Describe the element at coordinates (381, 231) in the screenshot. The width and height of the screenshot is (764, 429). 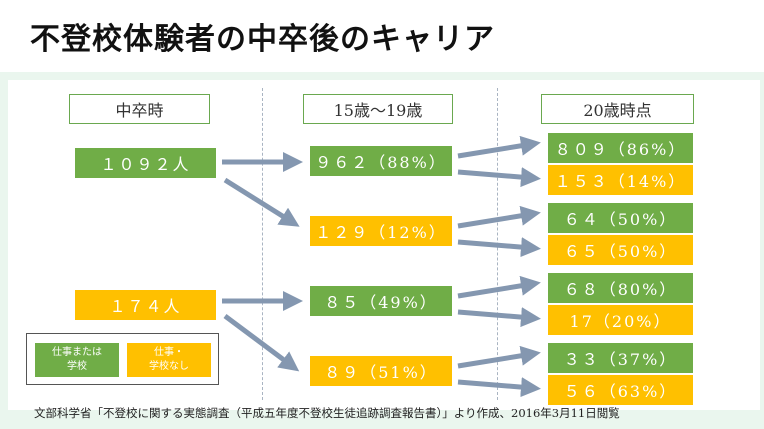
I see `box-129: １２９（12%）` at that location.